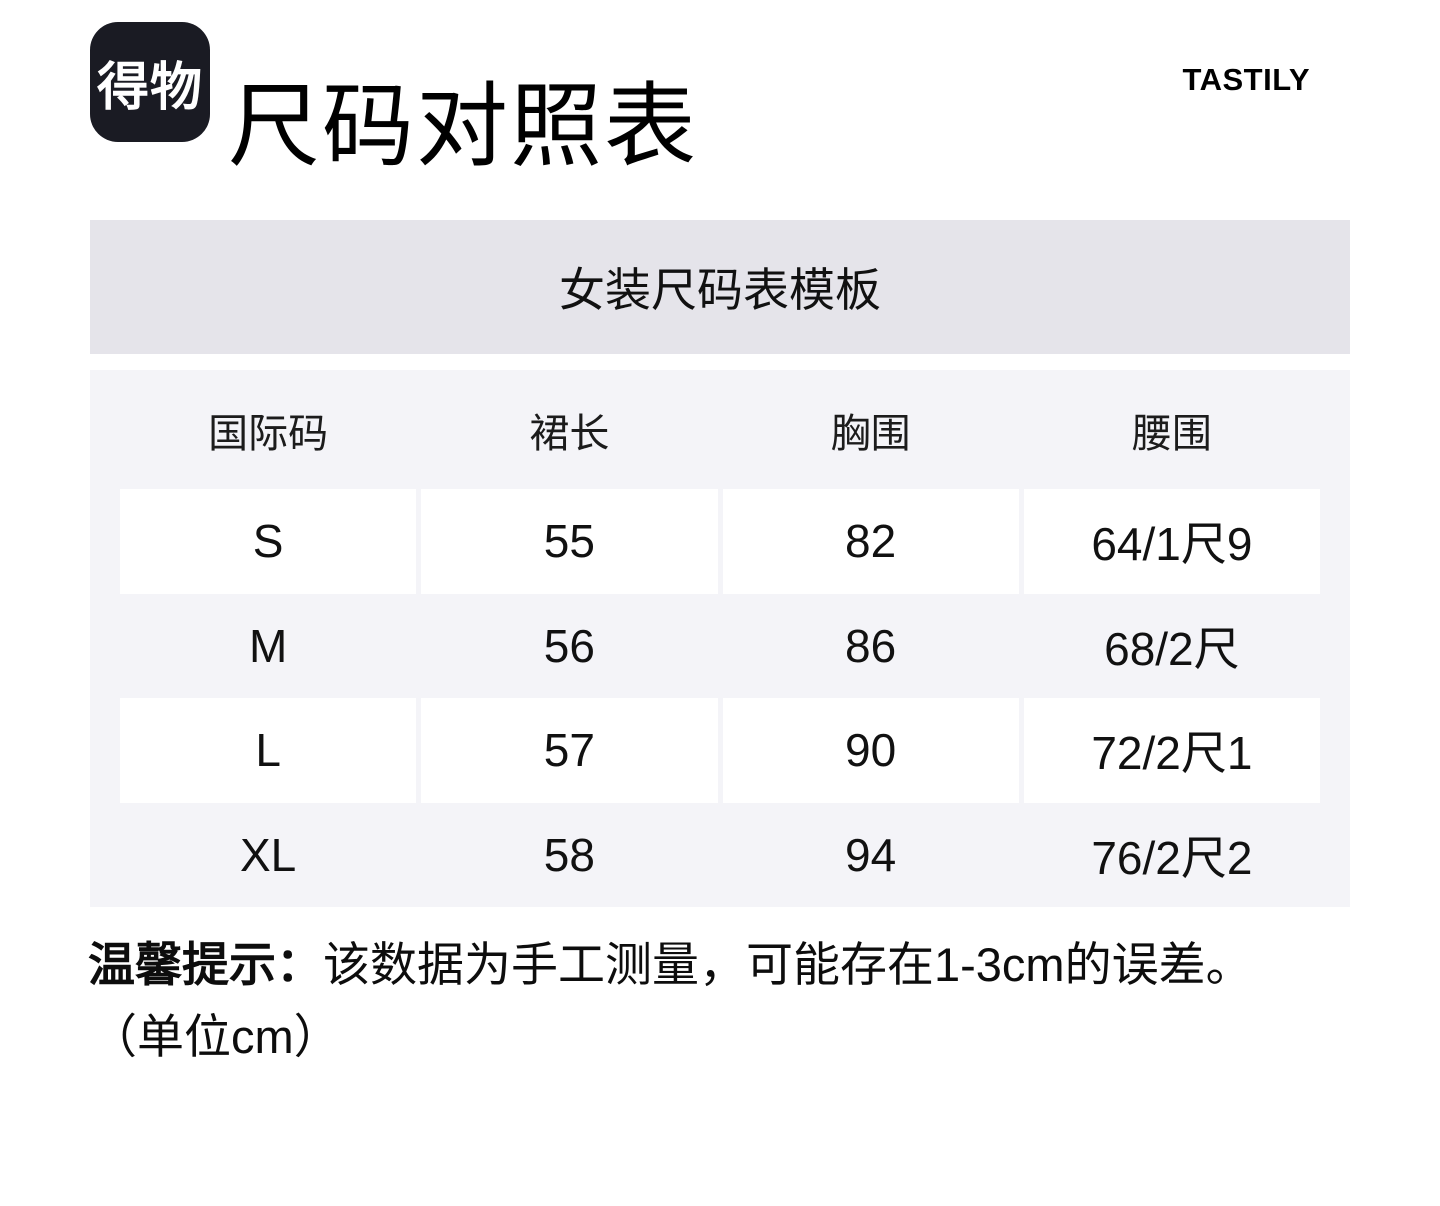 This screenshot has width=1440, height=1206. What do you see at coordinates (149, 87) in the screenshot?
I see `dewu-logo-text: 得物` at bounding box center [149, 87].